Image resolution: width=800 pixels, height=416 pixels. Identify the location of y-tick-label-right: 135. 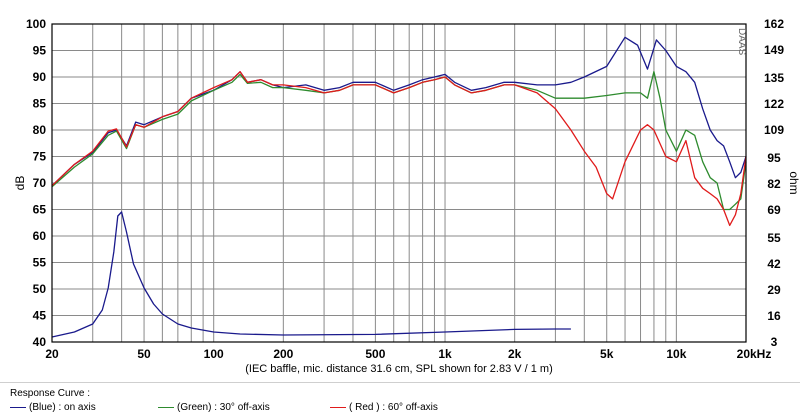
(774, 78).